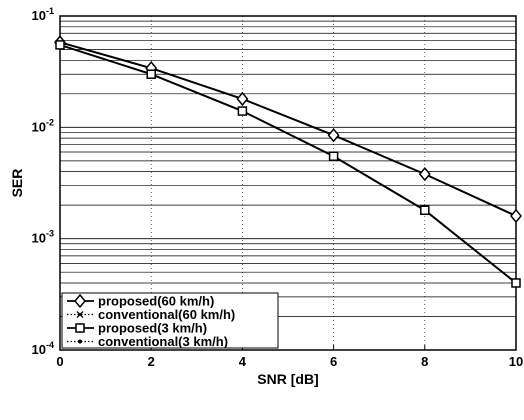  What do you see at coordinates (43, 125) in the screenshot?
I see `y-tick-label: 10⁻²` at bounding box center [43, 125].